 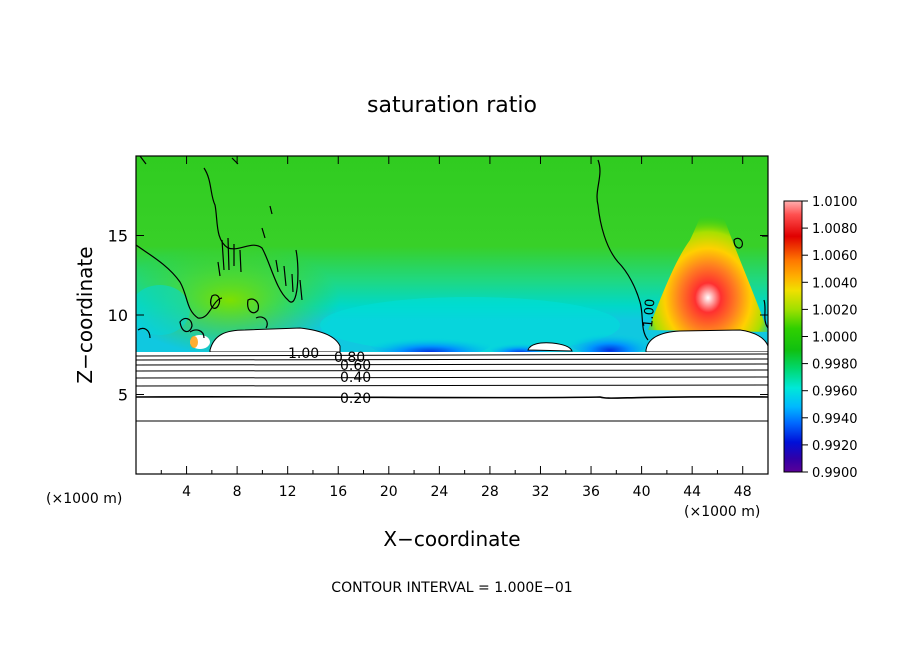 What do you see at coordinates (722, 512) in the screenshot?
I see `x-axis-unit-right: (×1000 m)` at bounding box center [722, 512].